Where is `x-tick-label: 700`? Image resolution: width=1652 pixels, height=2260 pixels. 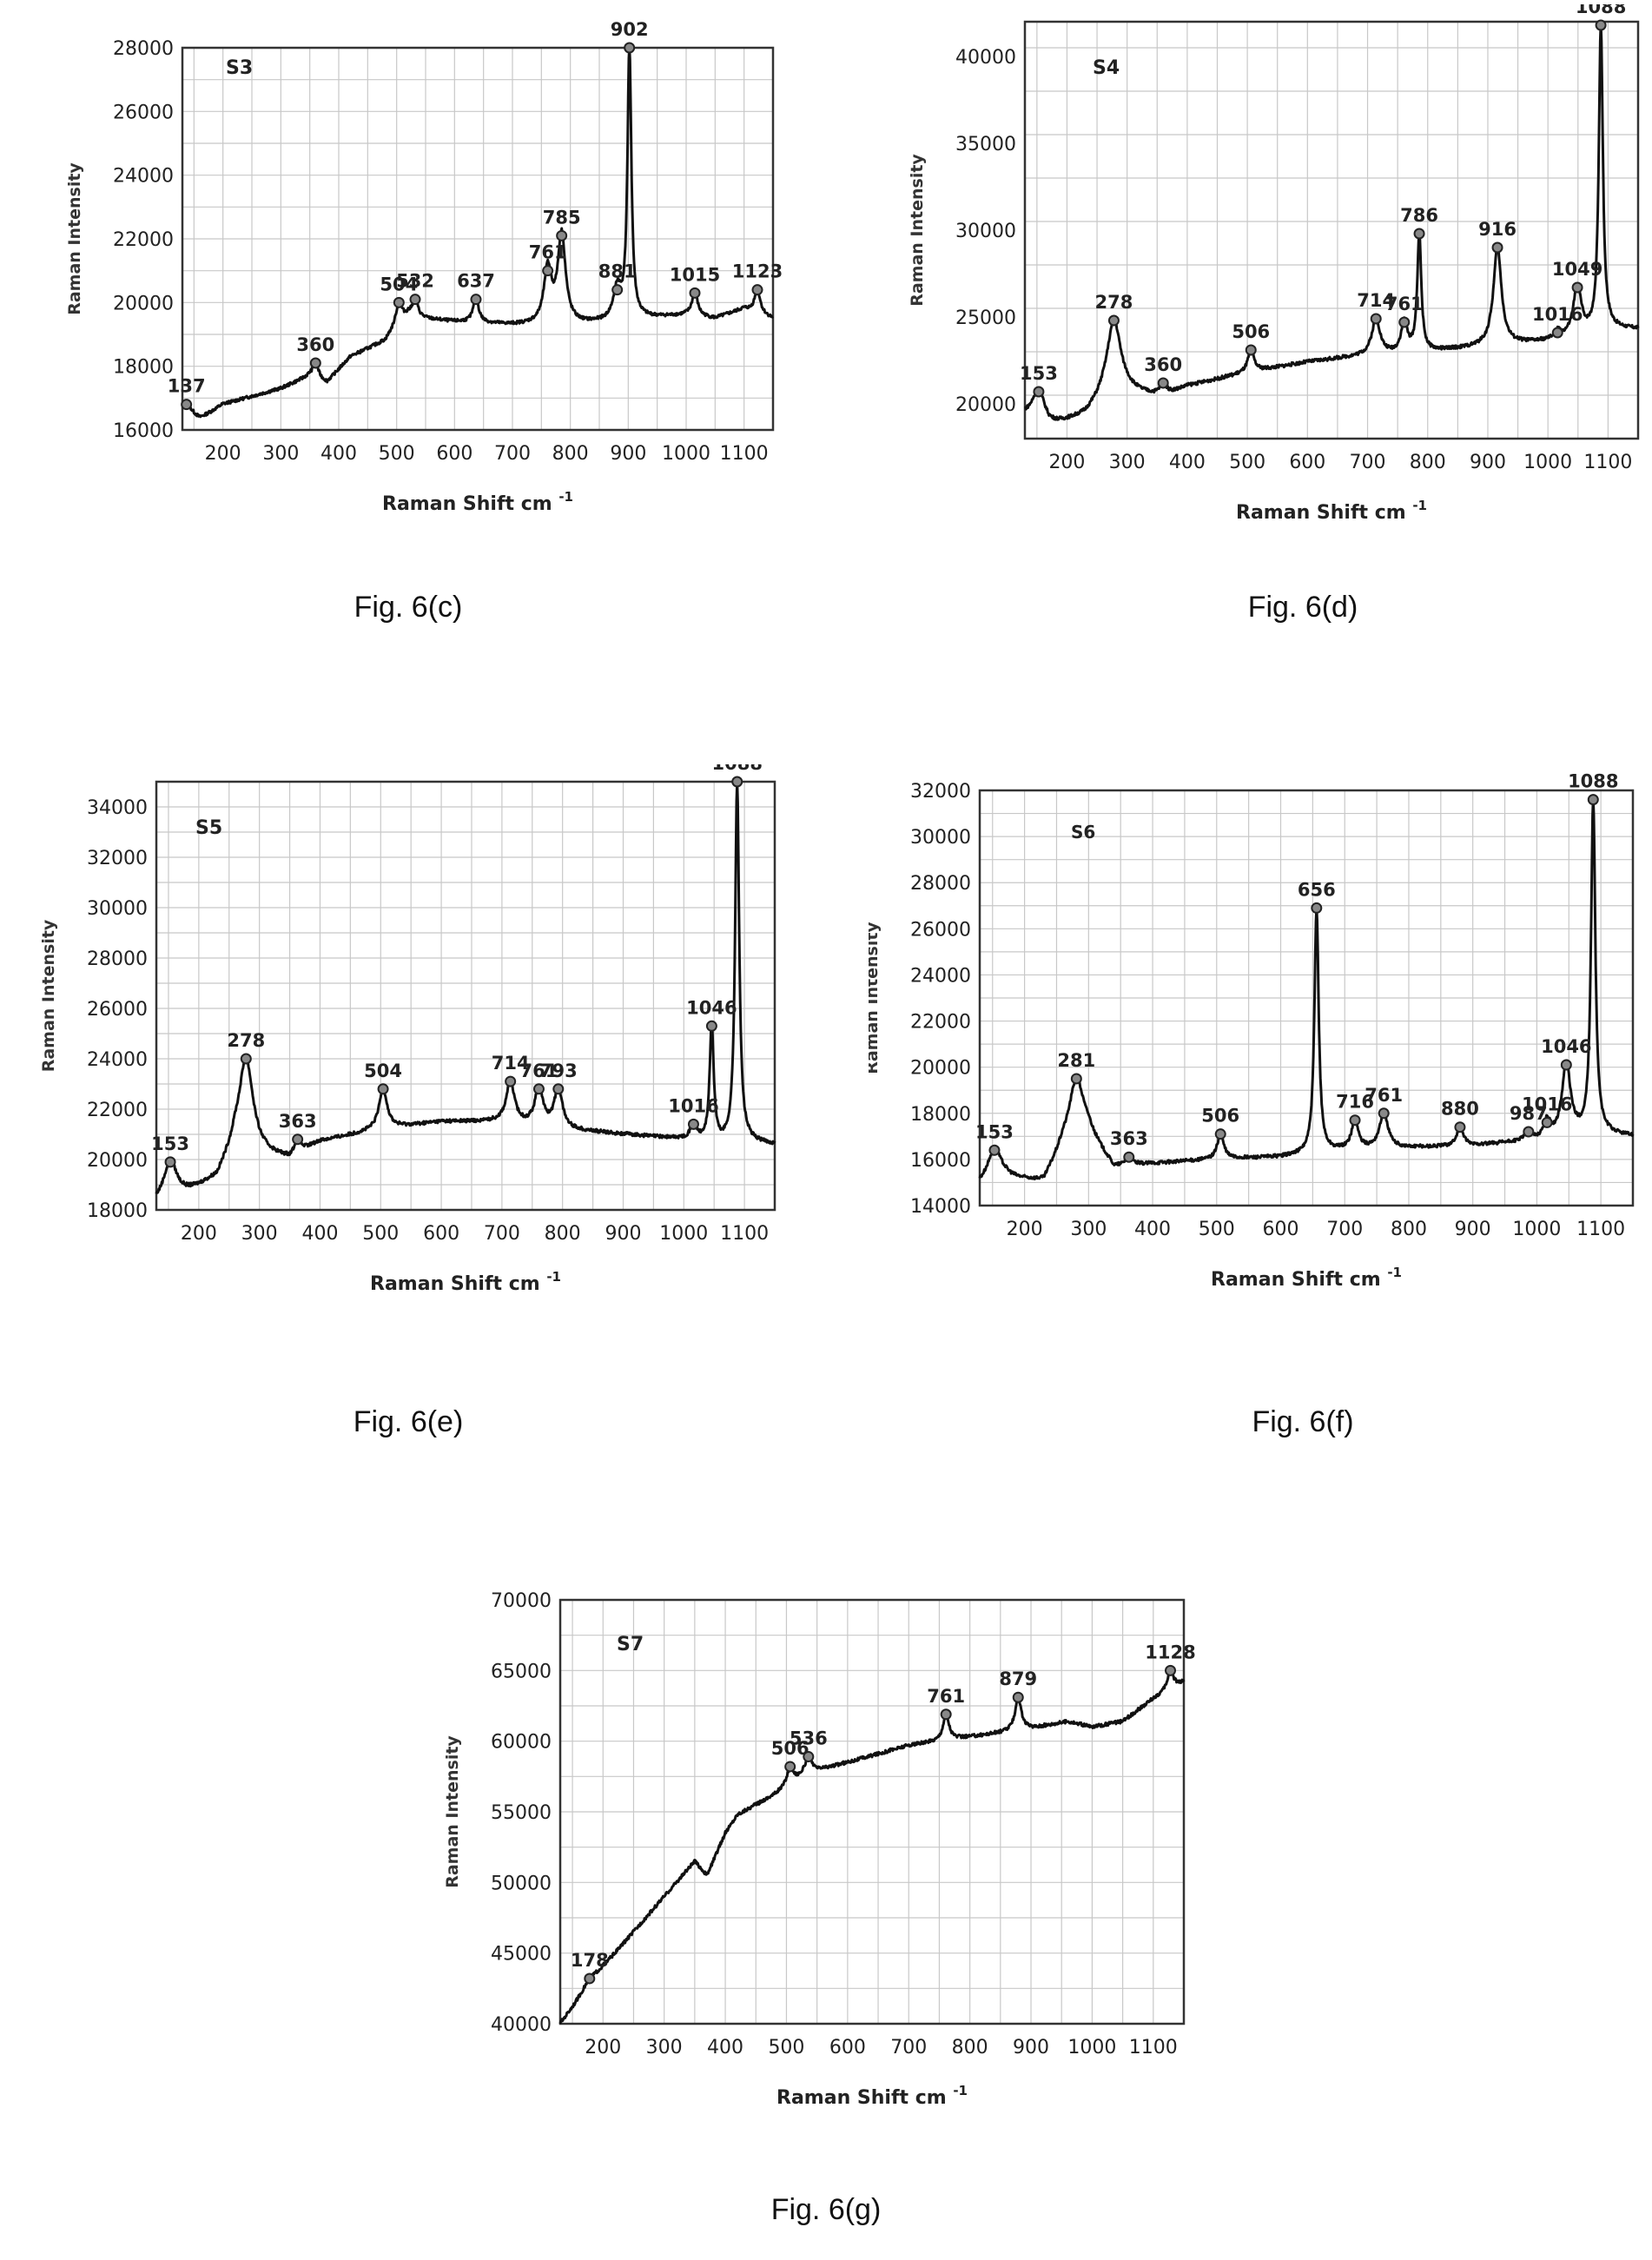 x-tick-label: 700 is located at coordinates (1368, 462).